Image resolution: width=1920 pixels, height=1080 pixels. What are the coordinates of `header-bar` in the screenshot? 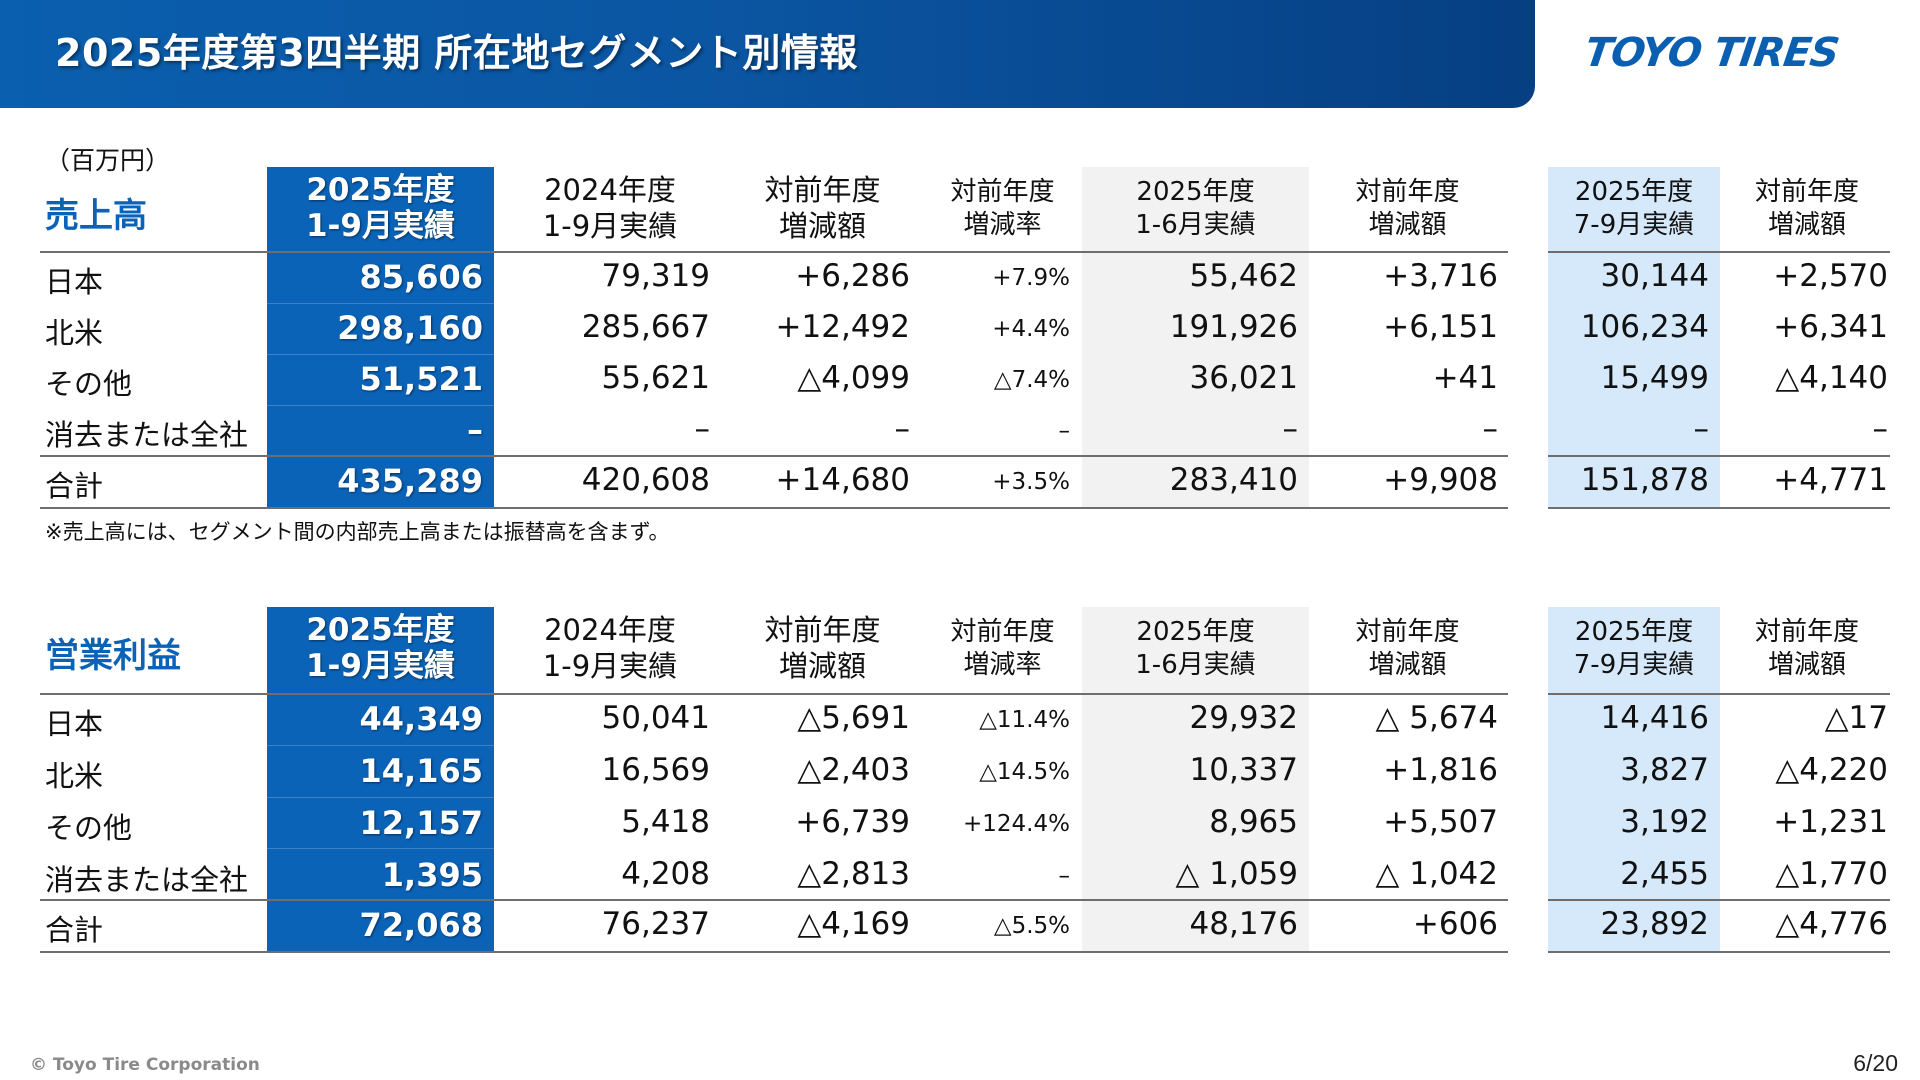 It's located at (767, 54).